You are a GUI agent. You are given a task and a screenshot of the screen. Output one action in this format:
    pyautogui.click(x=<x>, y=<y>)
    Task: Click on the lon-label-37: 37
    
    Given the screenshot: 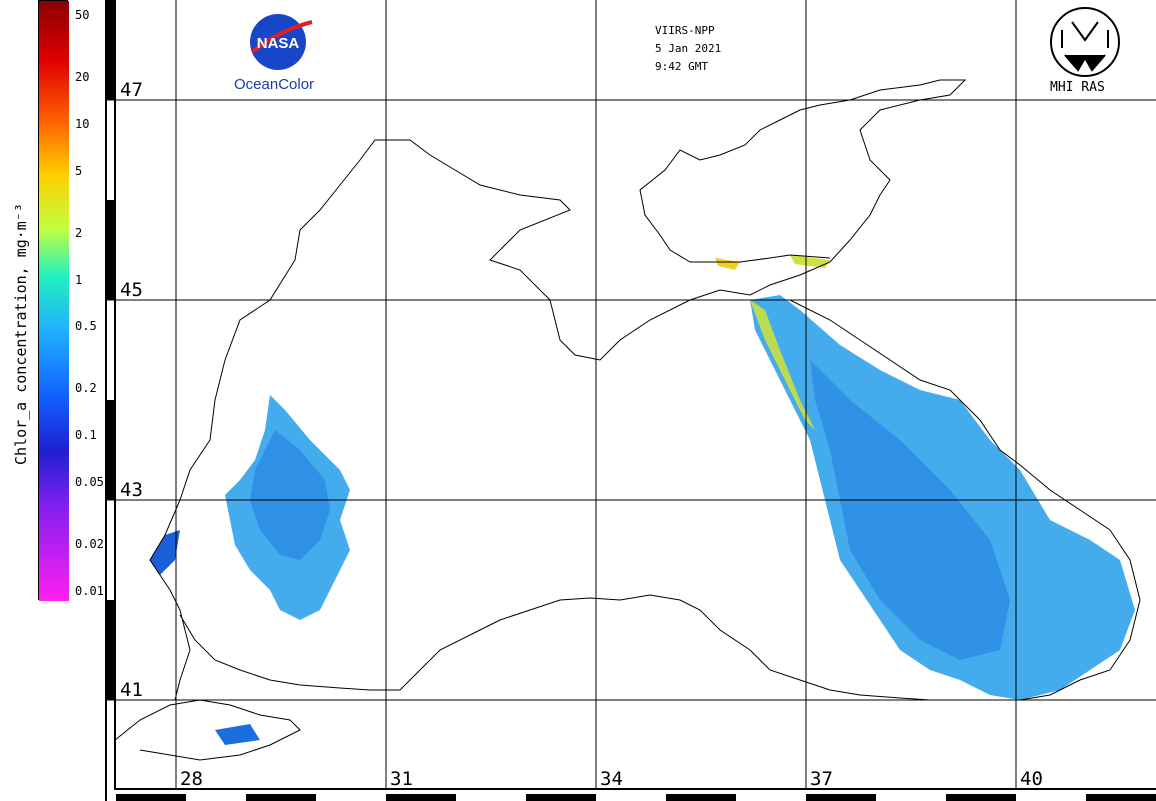 What is the action you would take?
    pyautogui.click(x=821, y=779)
    